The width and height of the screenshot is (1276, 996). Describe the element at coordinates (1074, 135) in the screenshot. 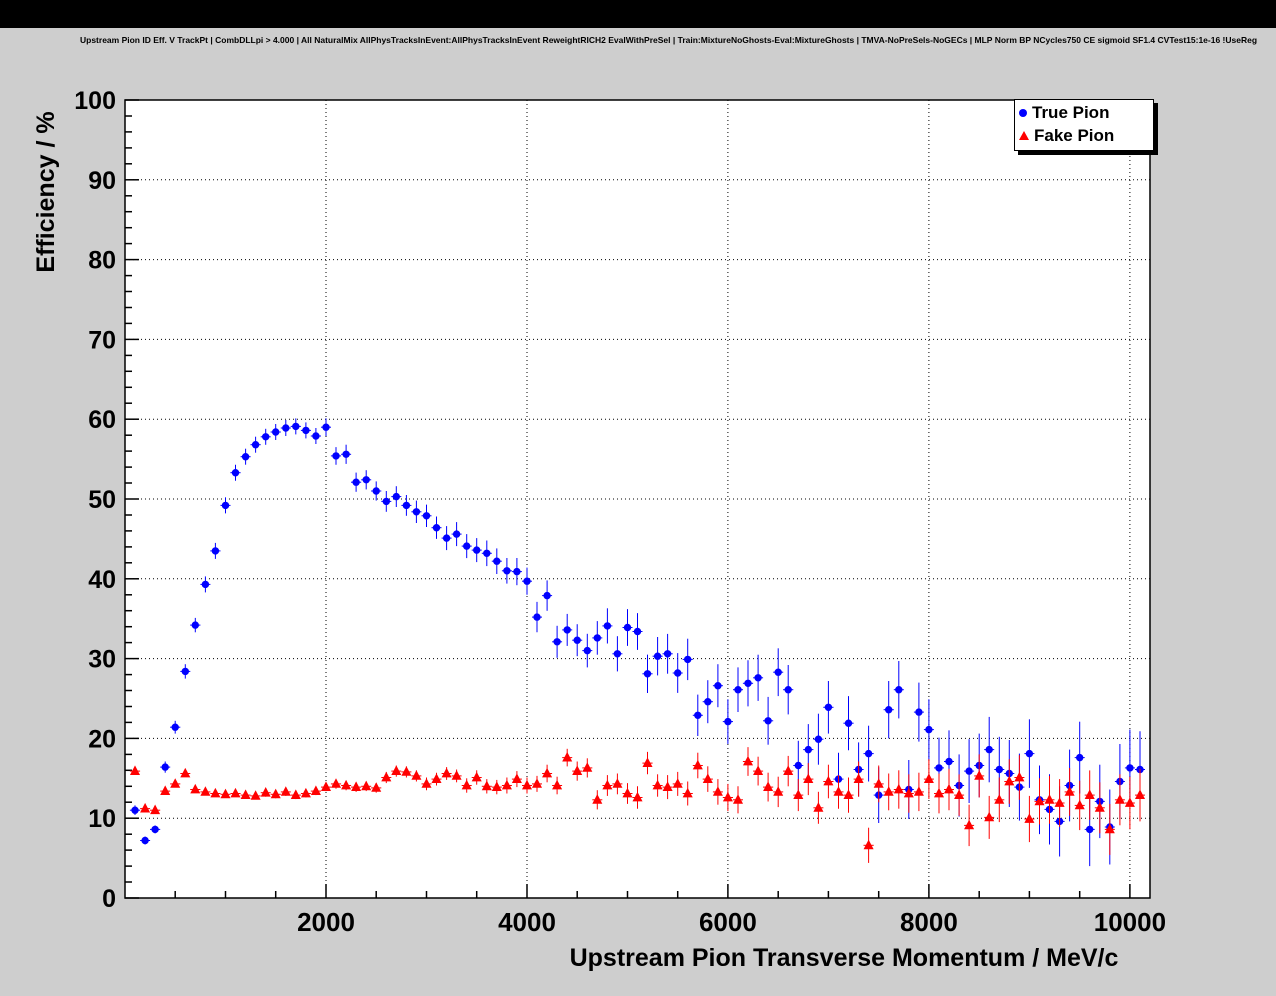

I see `legend-label-fake-pion: Fake Pion` at that location.